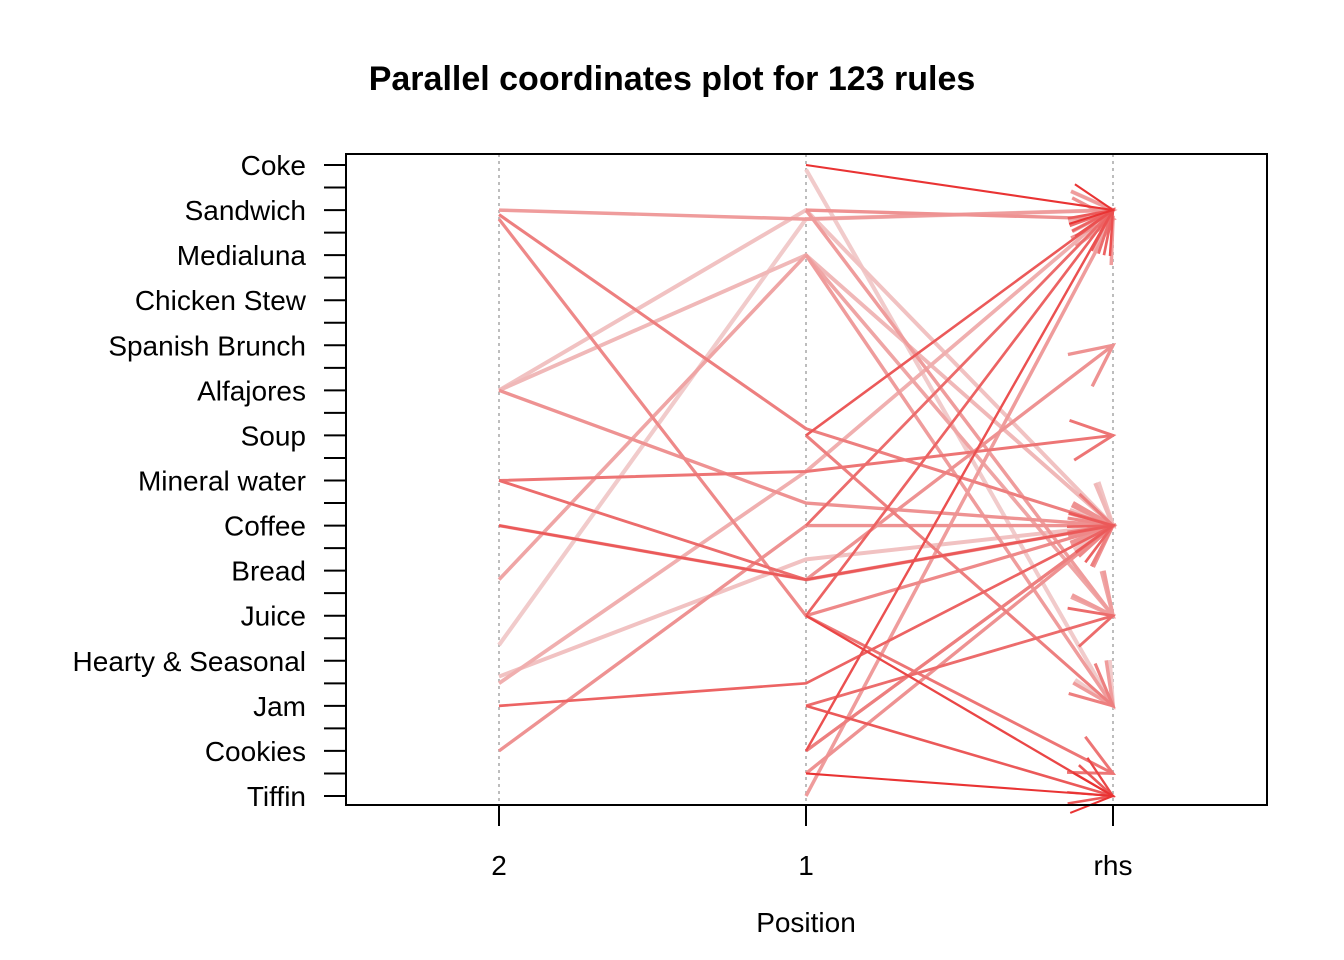 This screenshot has width=1344, height=960. What do you see at coordinates (189, 661) in the screenshot?
I see `y-tick-label: Hearty & Seasonal` at bounding box center [189, 661].